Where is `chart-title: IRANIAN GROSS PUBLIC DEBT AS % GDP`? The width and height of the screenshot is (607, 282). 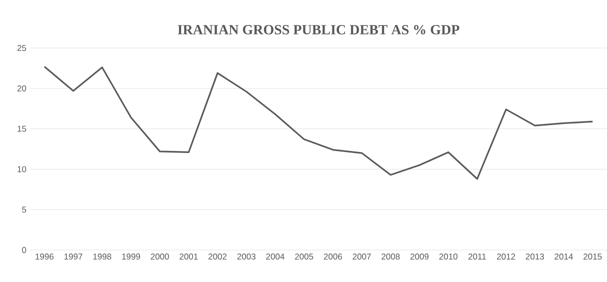 chart-title: IRANIAN GROSS PUBLIC DEBT AS % GDP is located at coordinates (319, 29).